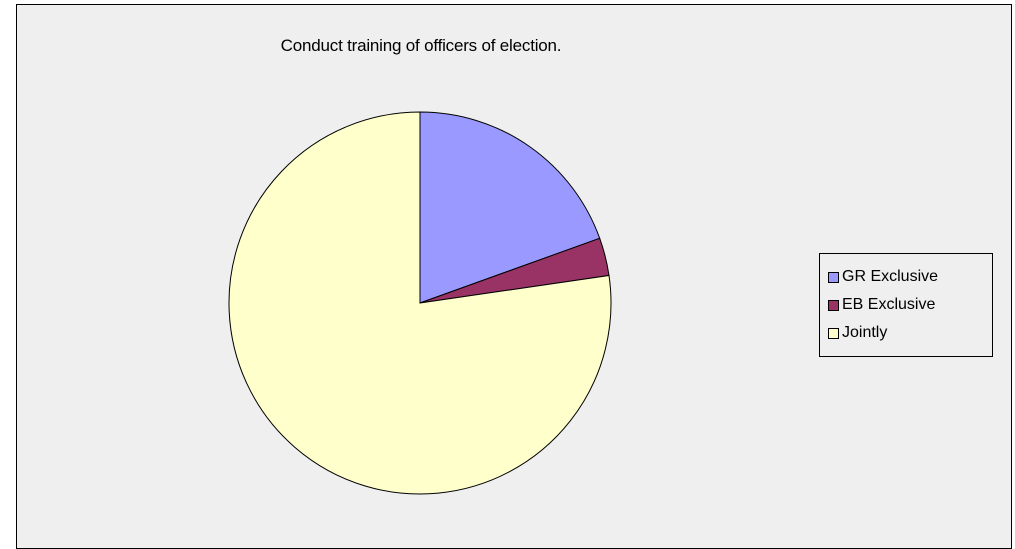  What do you see at coordinates (833, 277) in the screenshot?
I see `legend-swatch-gr-exclusive` at bounding box center [833, 277].